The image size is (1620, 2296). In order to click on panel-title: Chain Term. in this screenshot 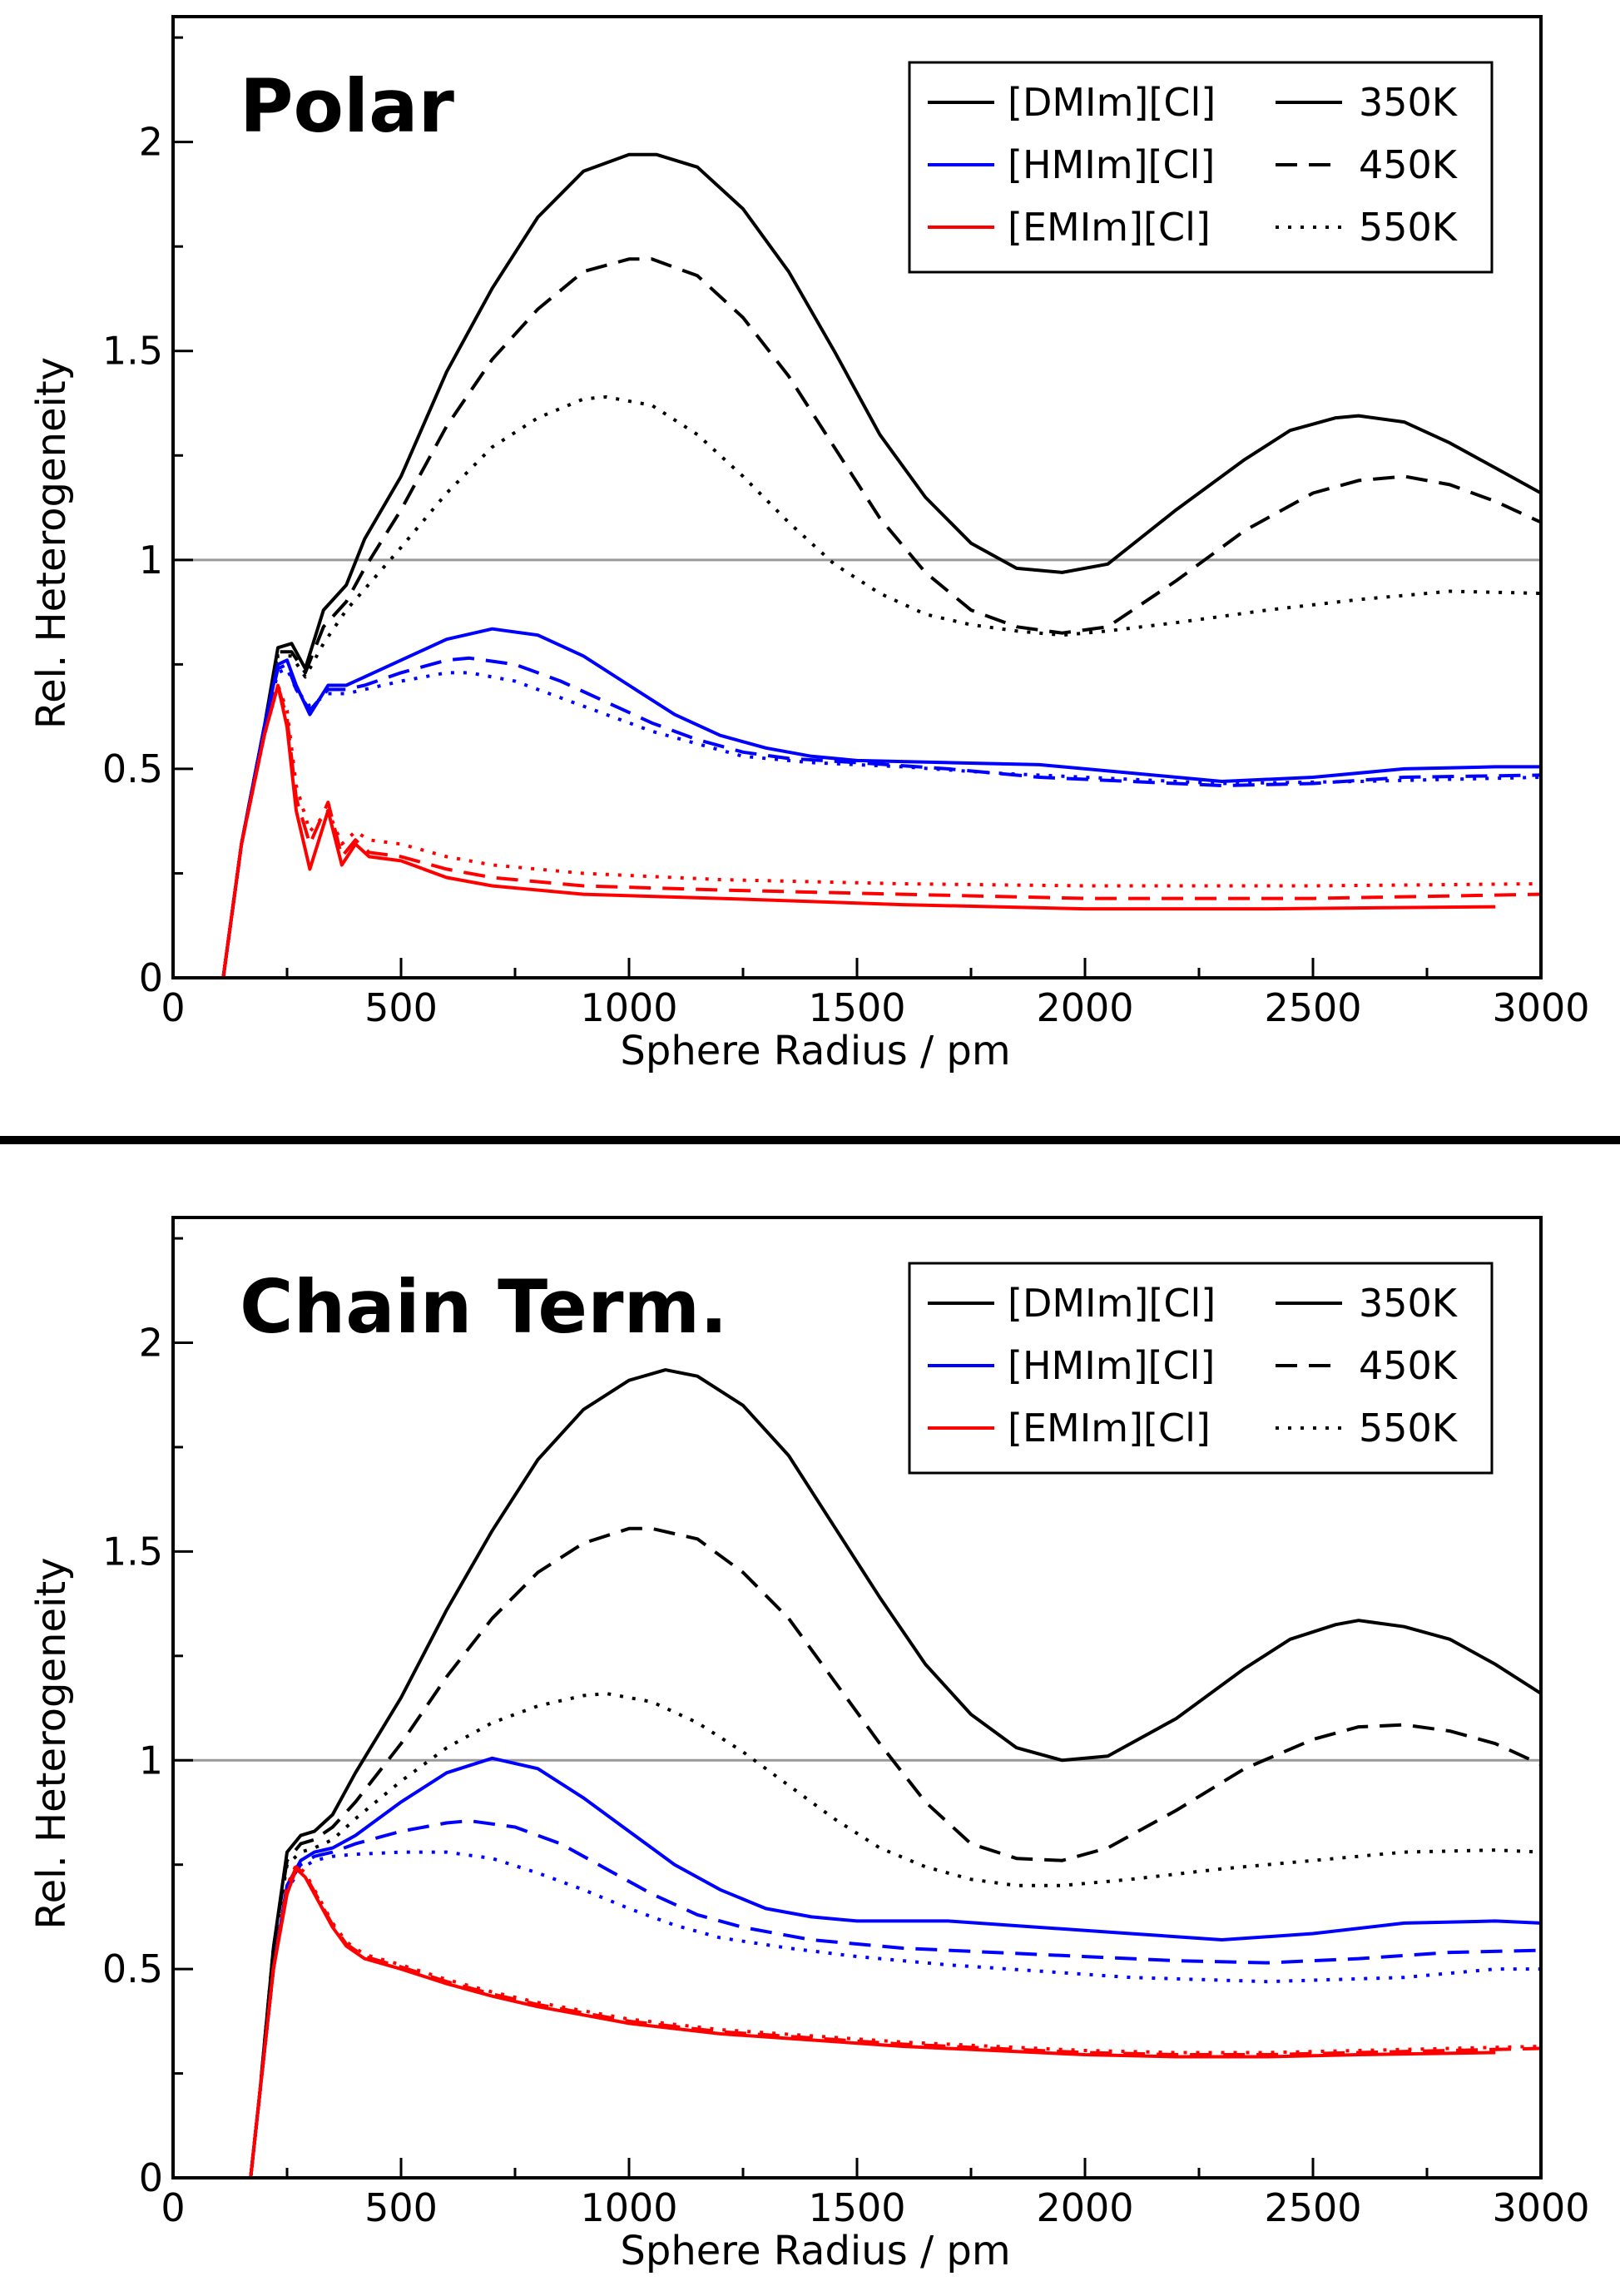, I will do `click(484, 1307)`.